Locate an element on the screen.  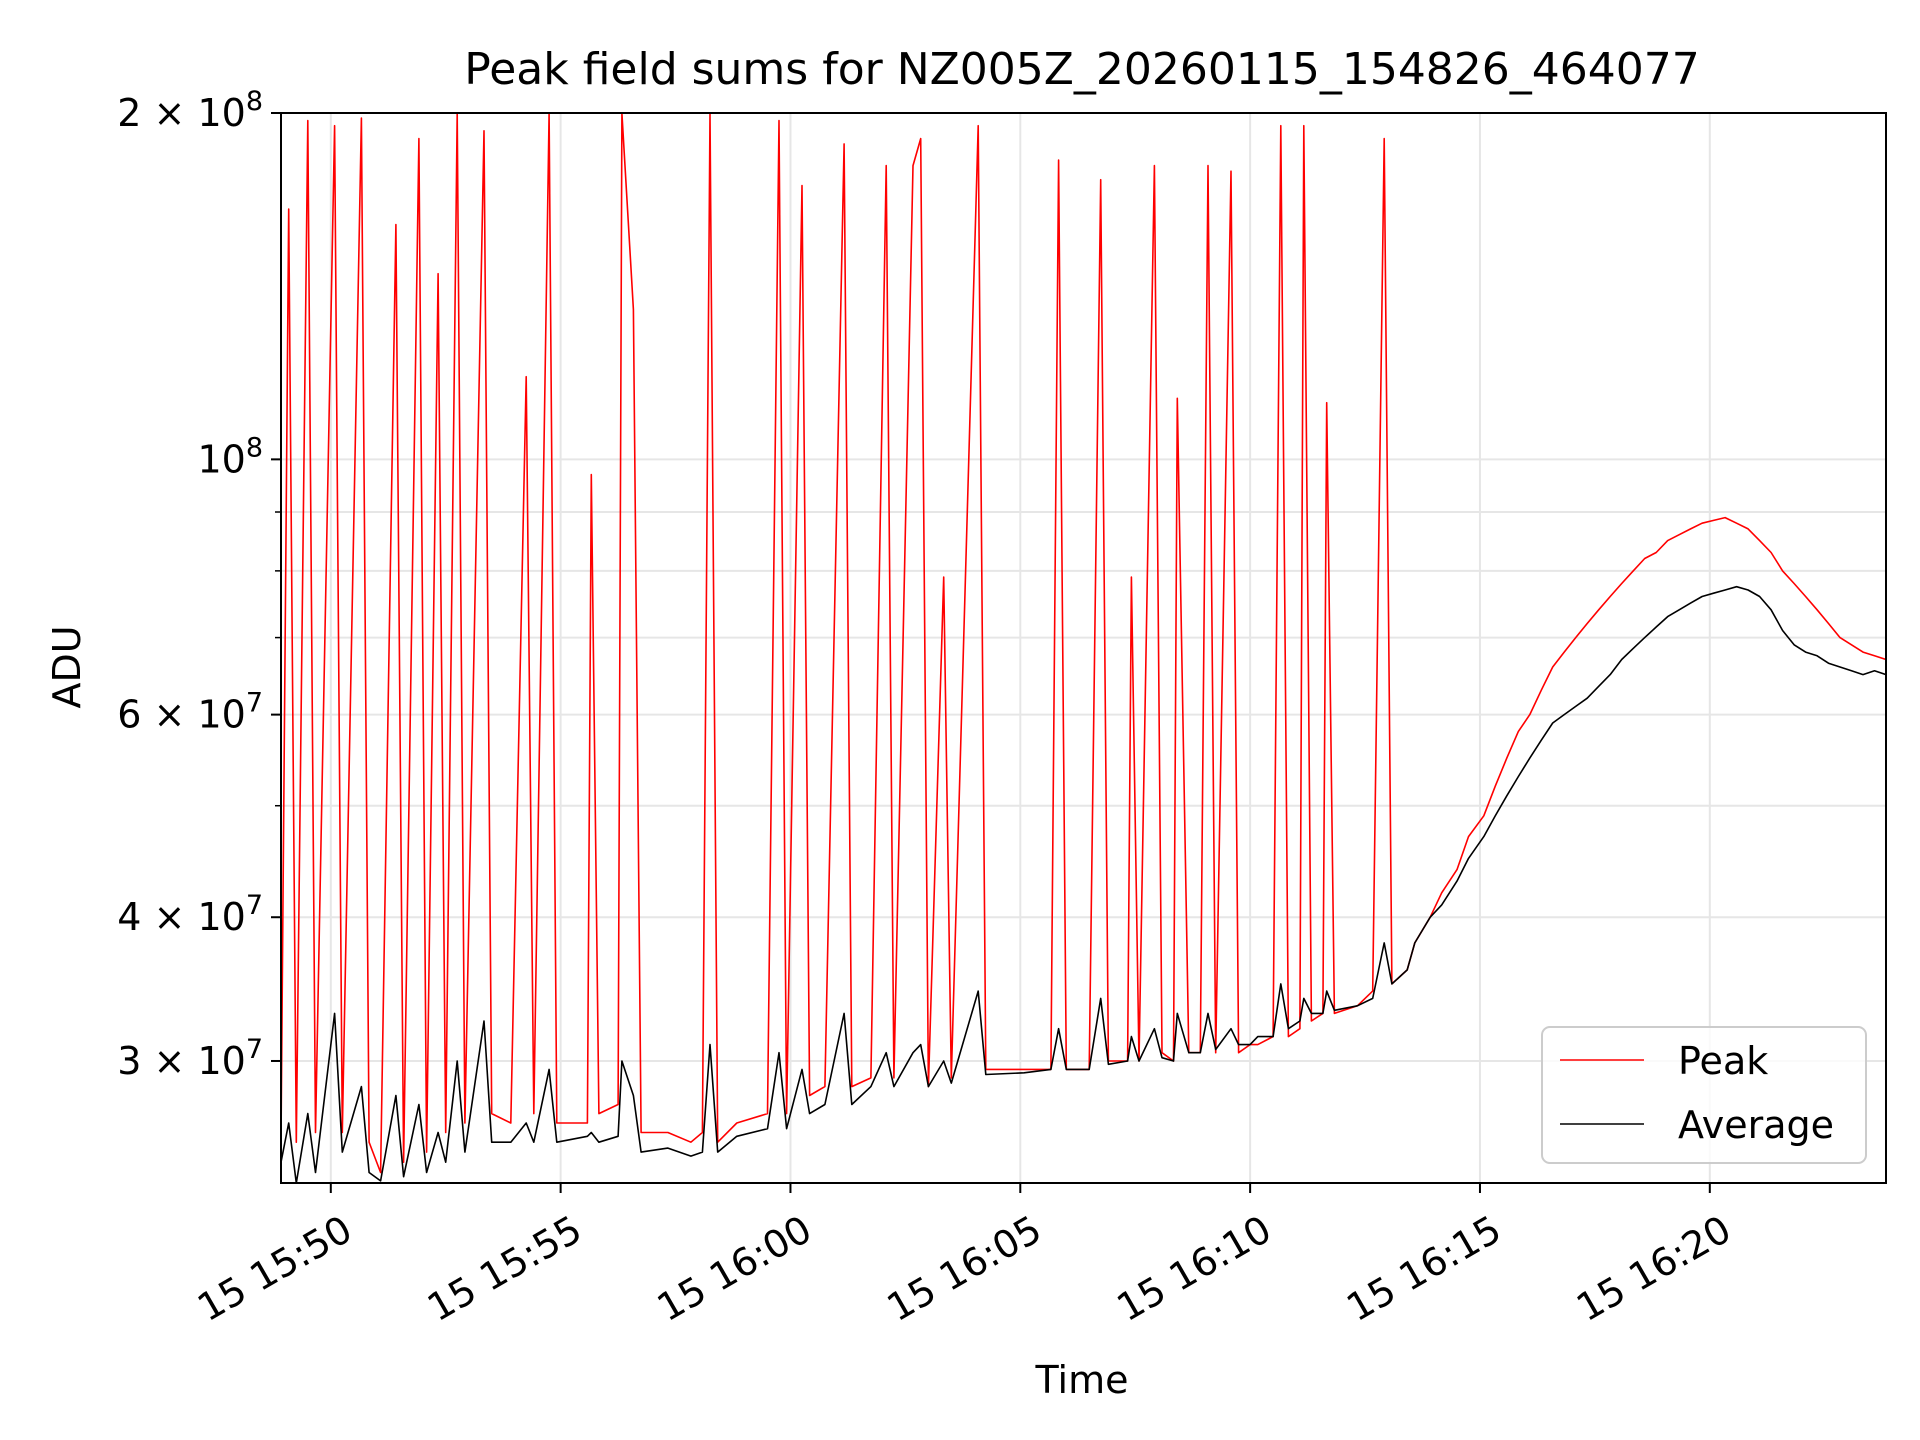
legend-box is located at coordinates (1704, 1095).